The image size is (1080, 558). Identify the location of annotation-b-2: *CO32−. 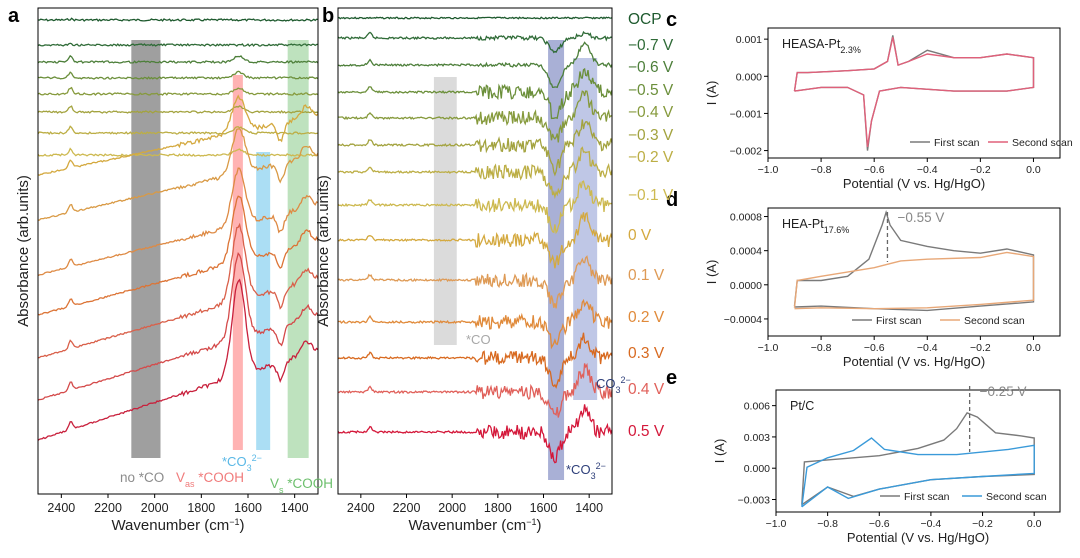
(586, 471).